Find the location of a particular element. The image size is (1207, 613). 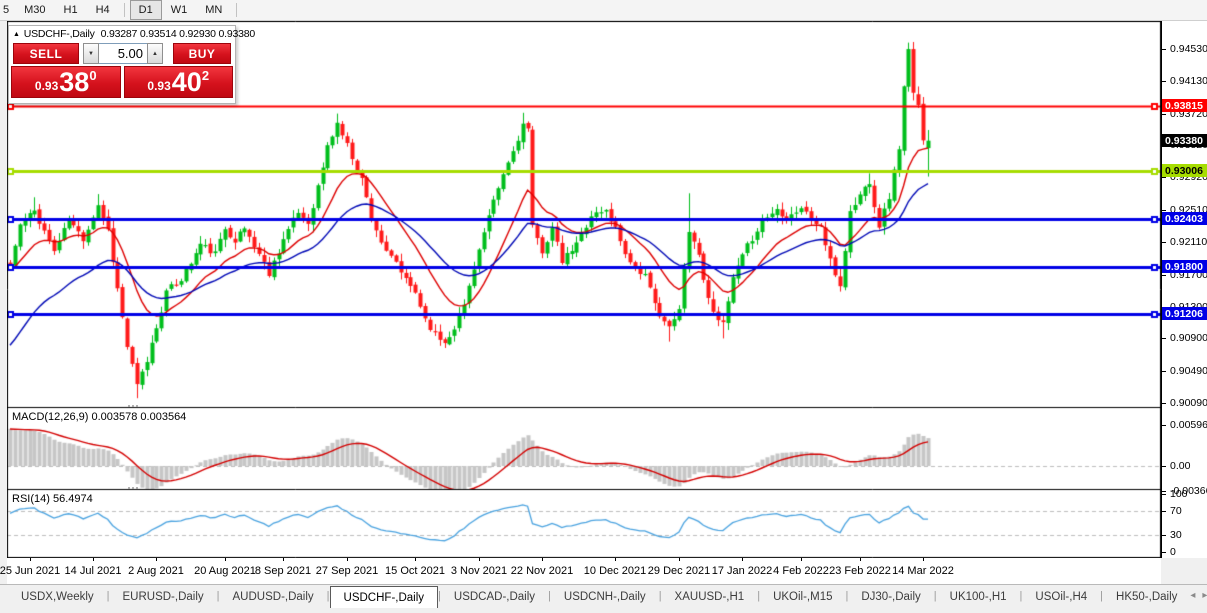

date-label: 4 Feb 2022 is located at coordinates (801, 571).